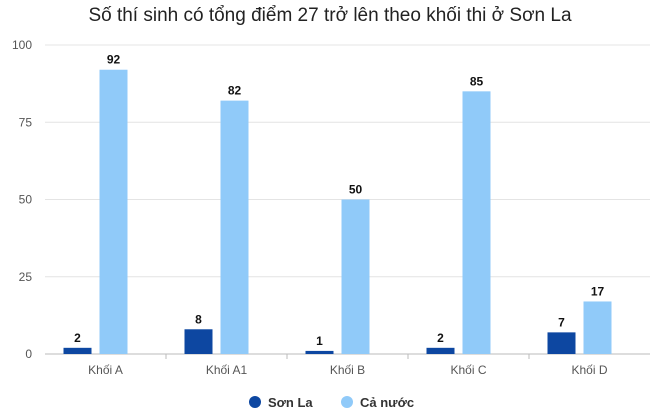 This screenshot has width=660, height=414. Describe the element at coordinates (319, 341) in the screenshot. I see `data-label: 1` at that location.